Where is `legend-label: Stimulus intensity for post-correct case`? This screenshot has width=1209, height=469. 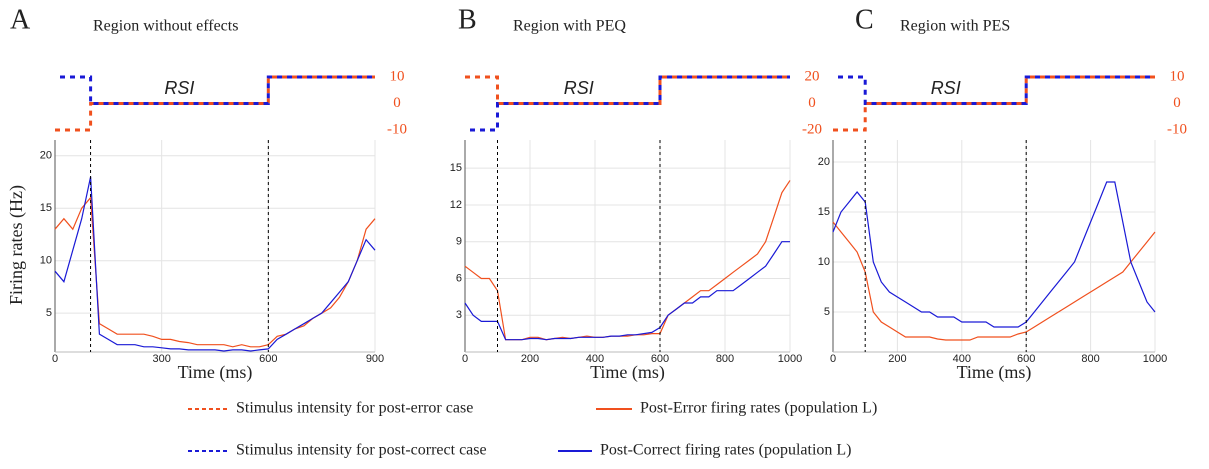 legend-label: Stimulus intensity for post-correct case is located at coordinates (361, 450).